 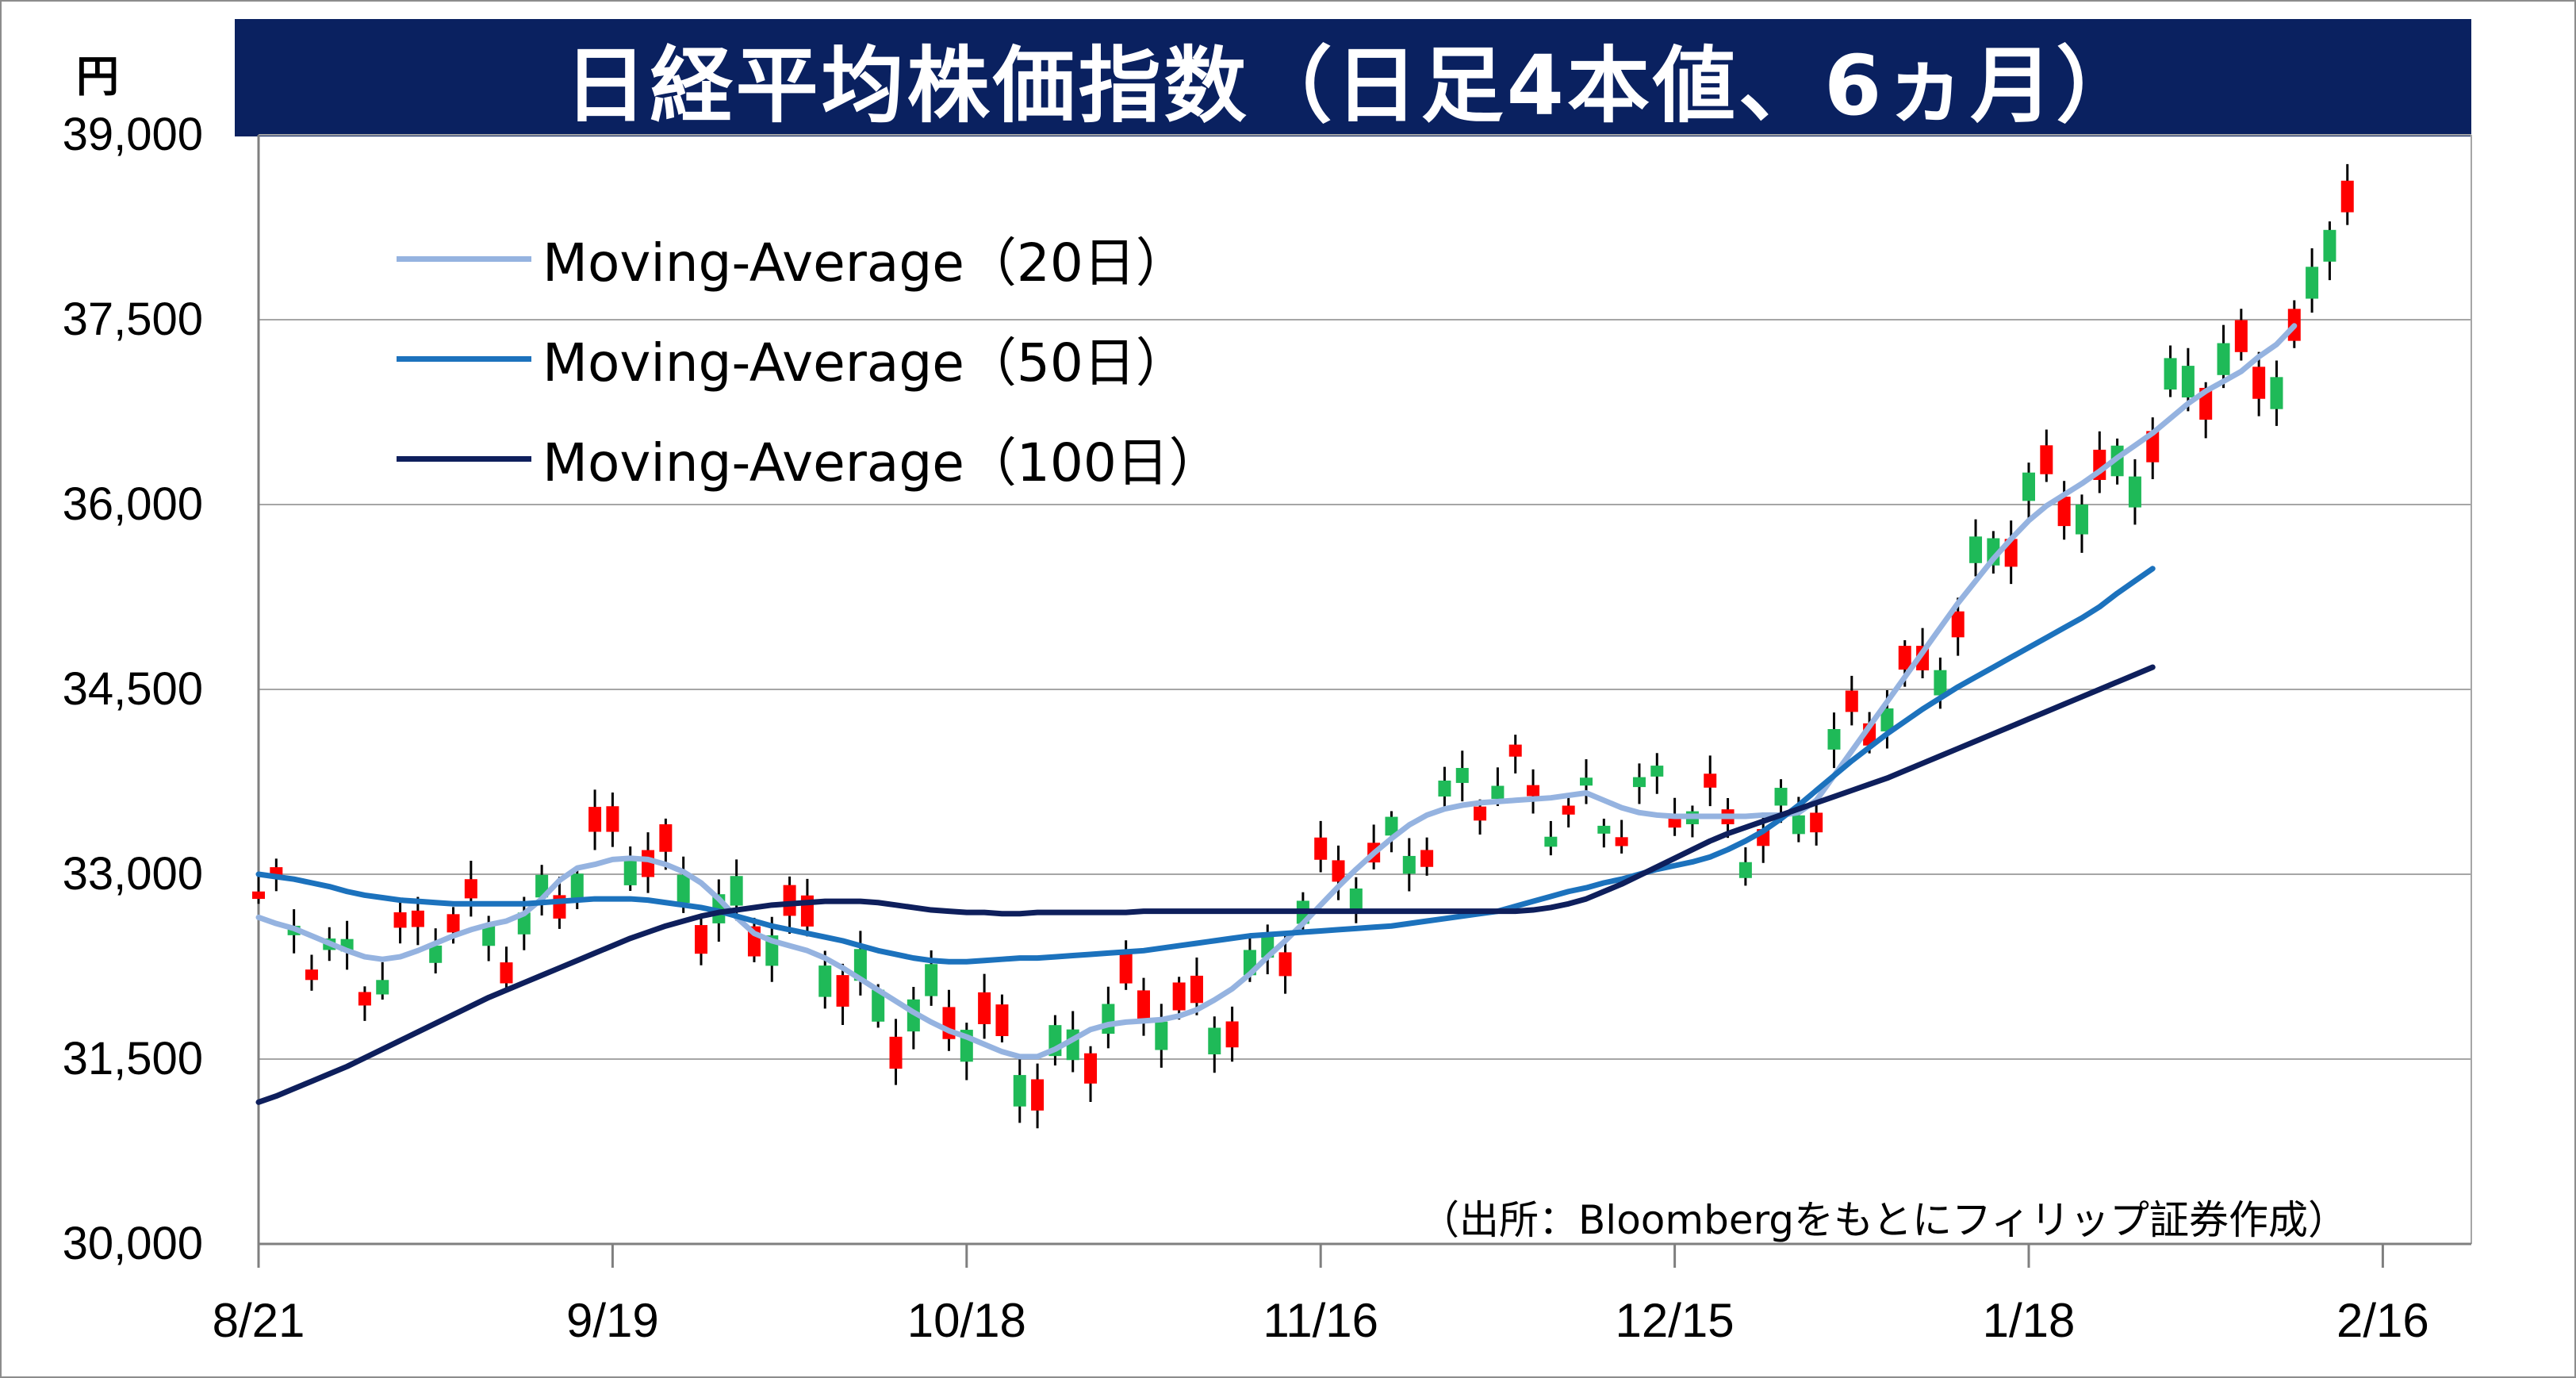 I want to click on legend-label-ma20: Moving-Average（20日）, so click(x=865, y=263).